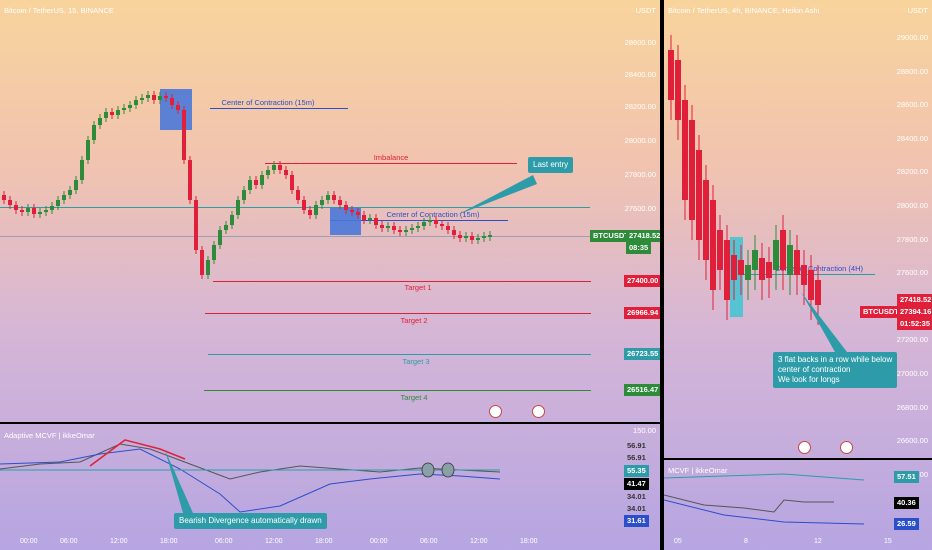 The image size is (932, 550). What do you see at coordinates (804, 447) in the screenshot?
I see `right-event-flag-icon` at bounding box center [804, 447].